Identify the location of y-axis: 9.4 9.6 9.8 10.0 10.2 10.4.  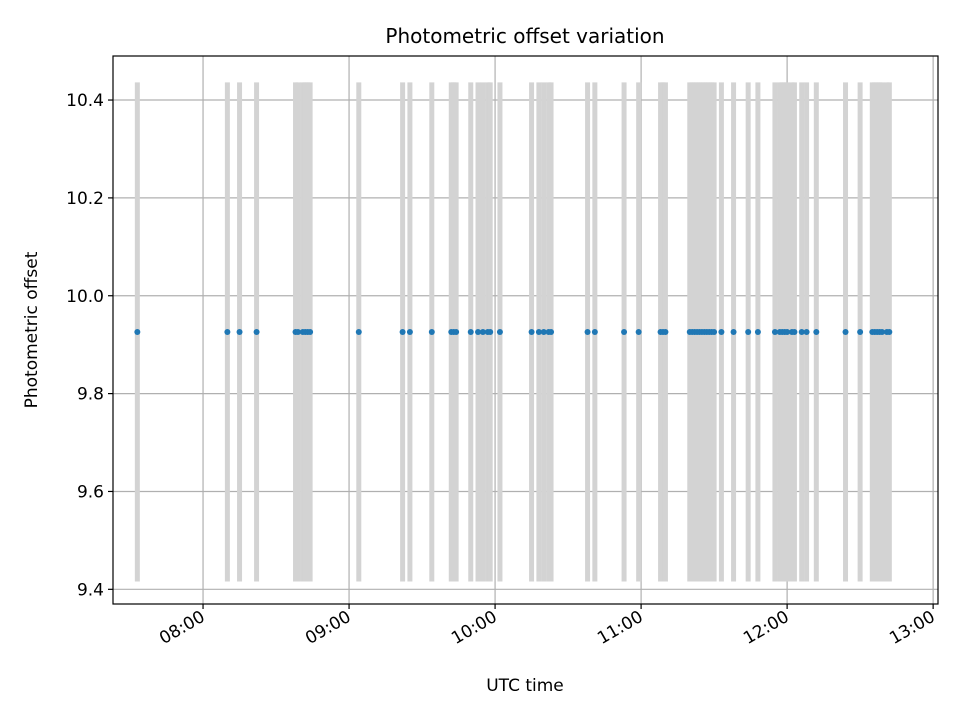
(89, 345).